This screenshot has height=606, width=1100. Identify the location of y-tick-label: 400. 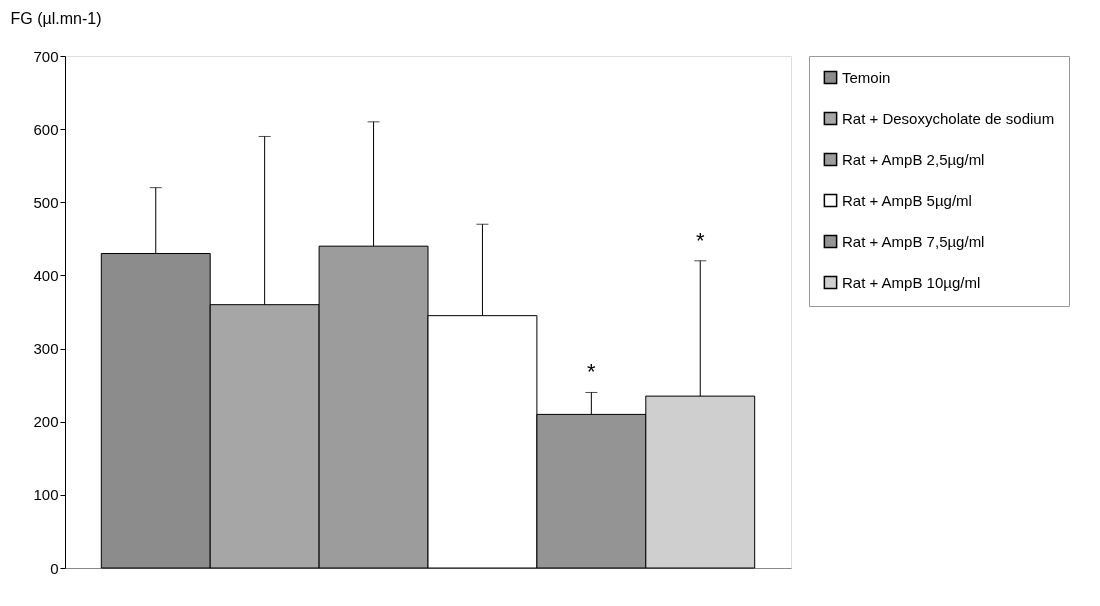
(46, 275).